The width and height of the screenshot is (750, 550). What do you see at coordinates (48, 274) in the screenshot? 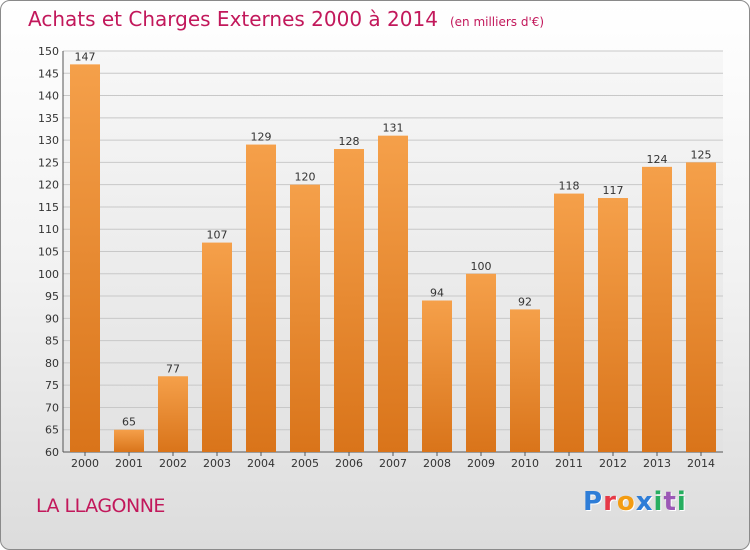
I see `y-tick-label: 100` at bounding box center [48, 274].